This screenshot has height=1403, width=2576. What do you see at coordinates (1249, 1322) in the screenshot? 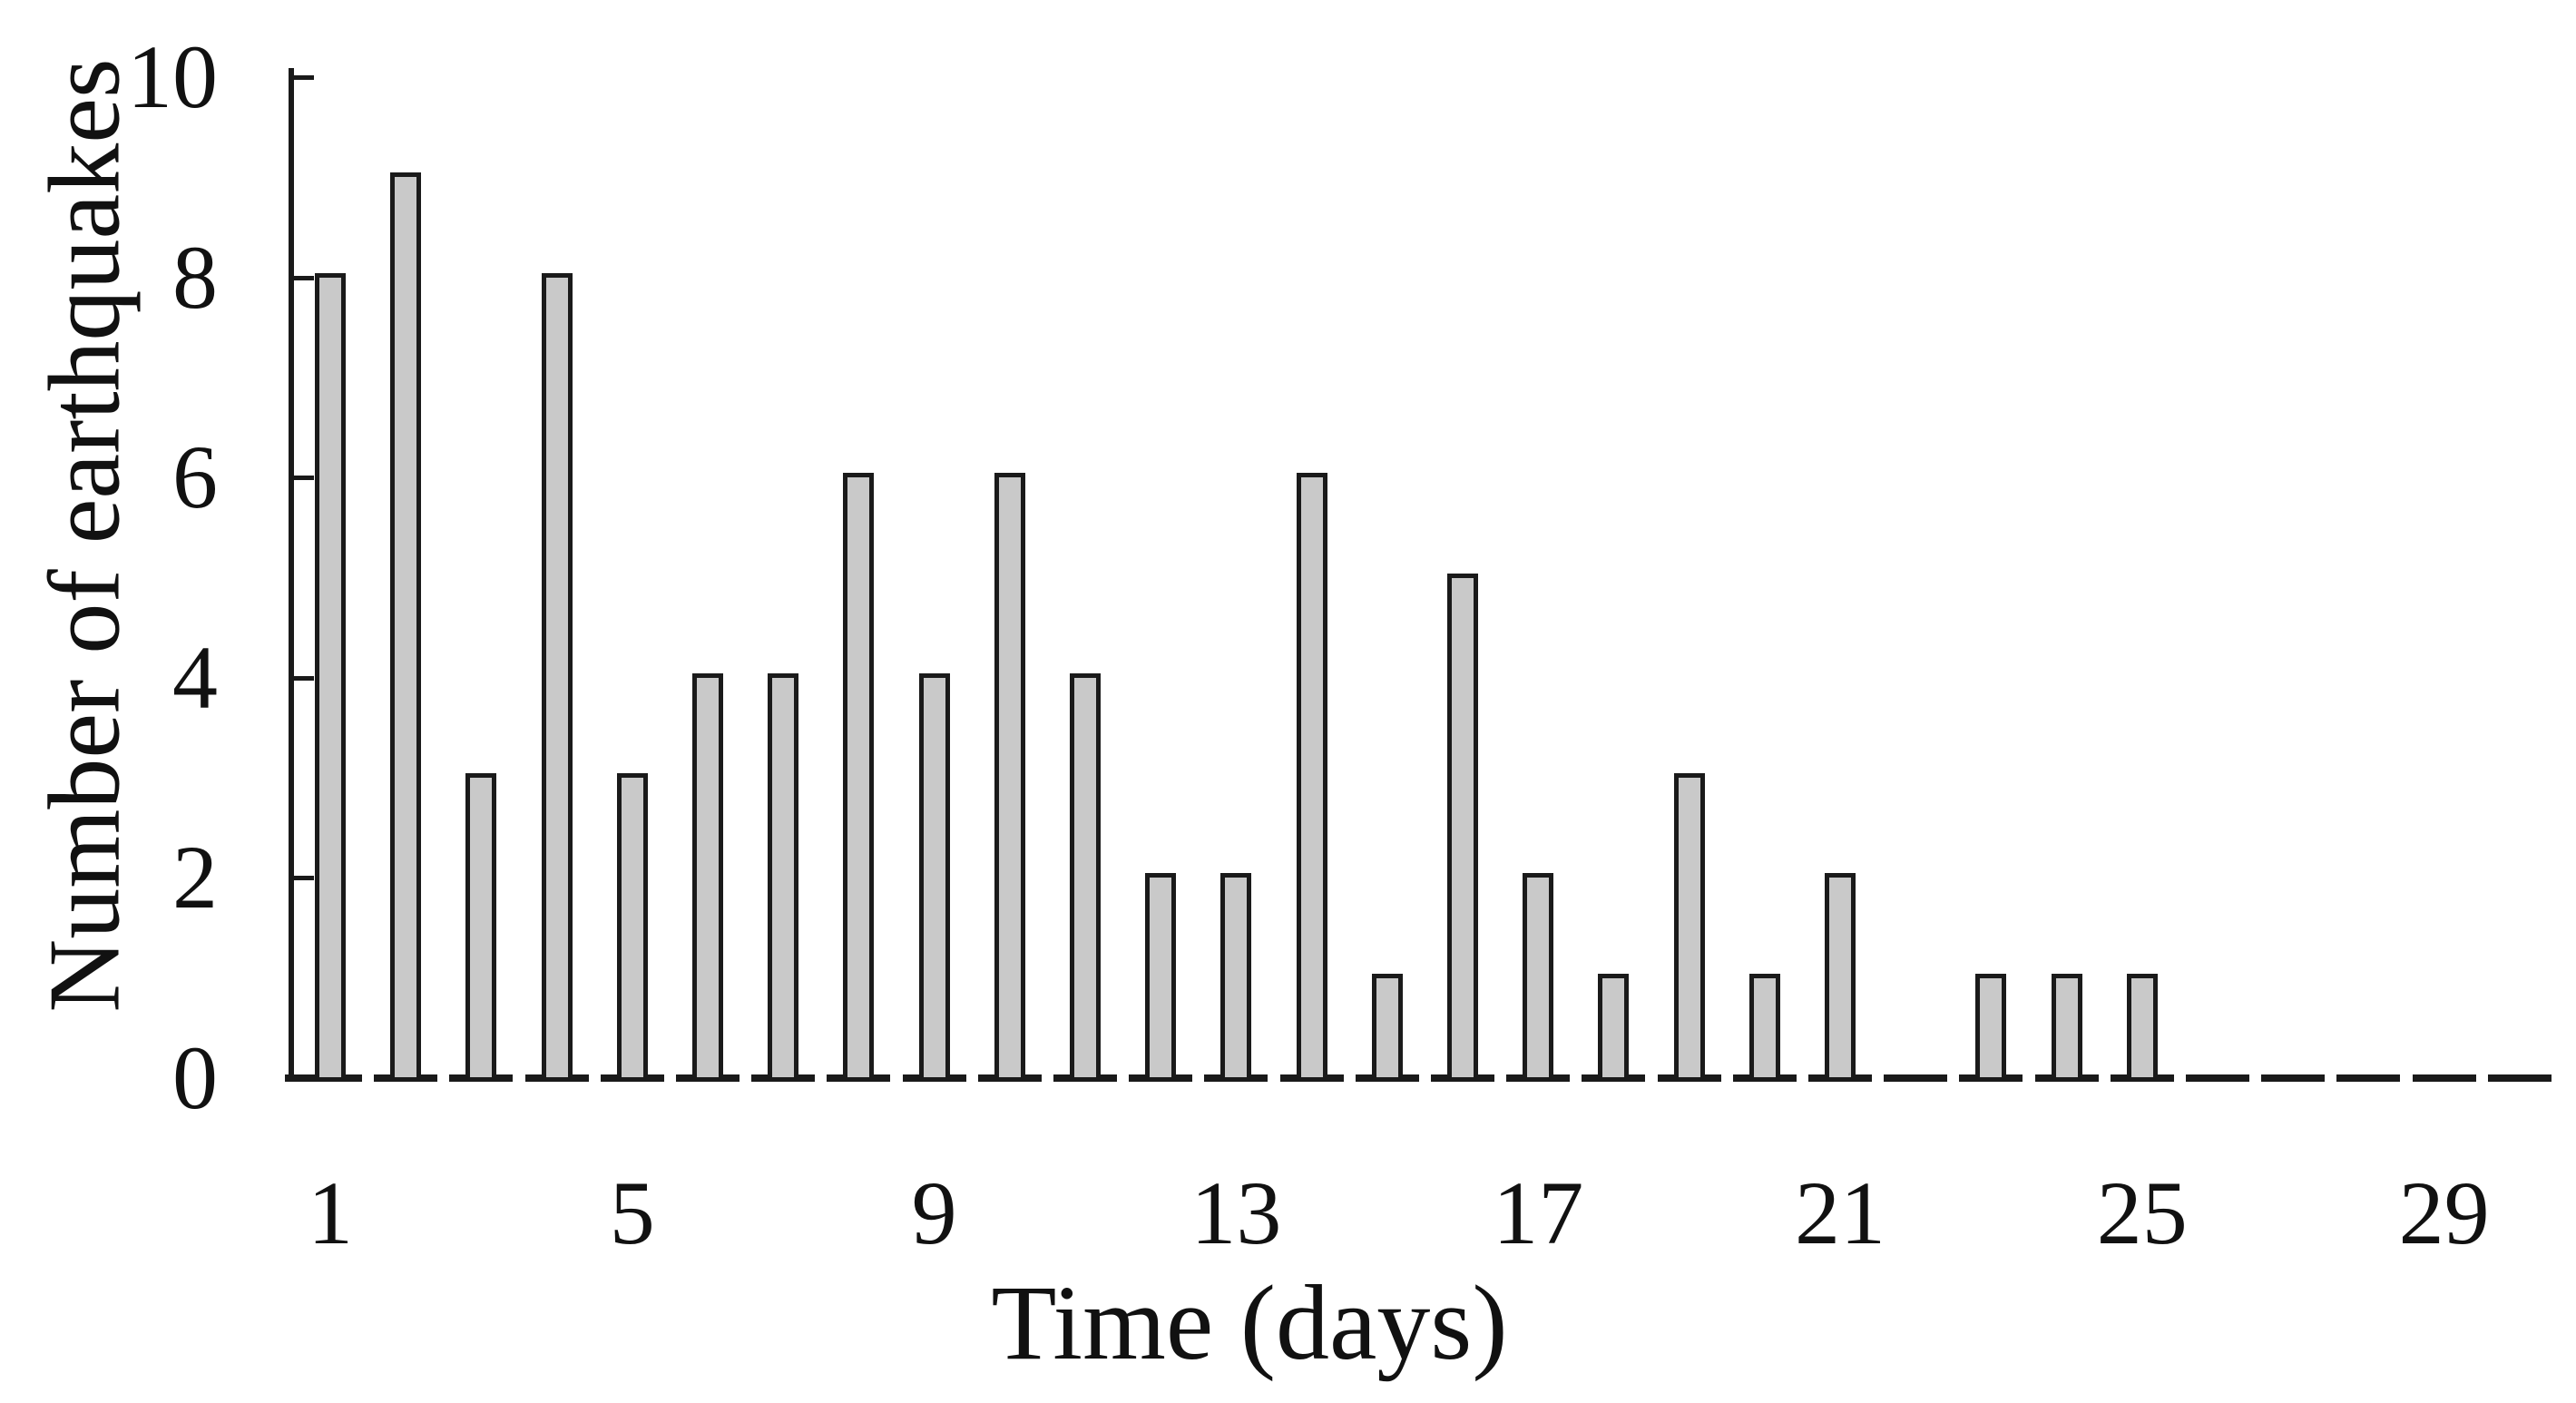
I see `x-axis-title: Time (days)` at bounding box center [1249, 1322].